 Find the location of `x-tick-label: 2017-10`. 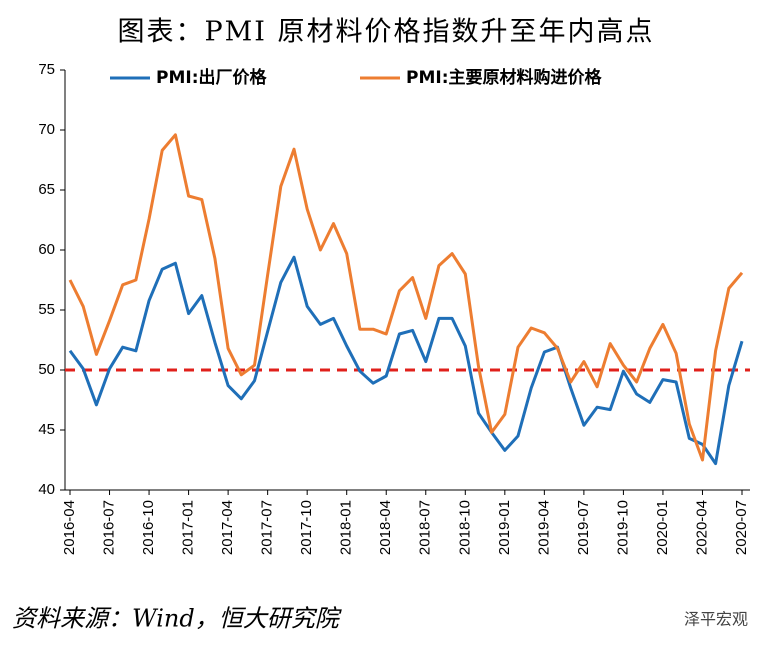

x-tick-label: 2017-10 is located at coordinates (306, 527).